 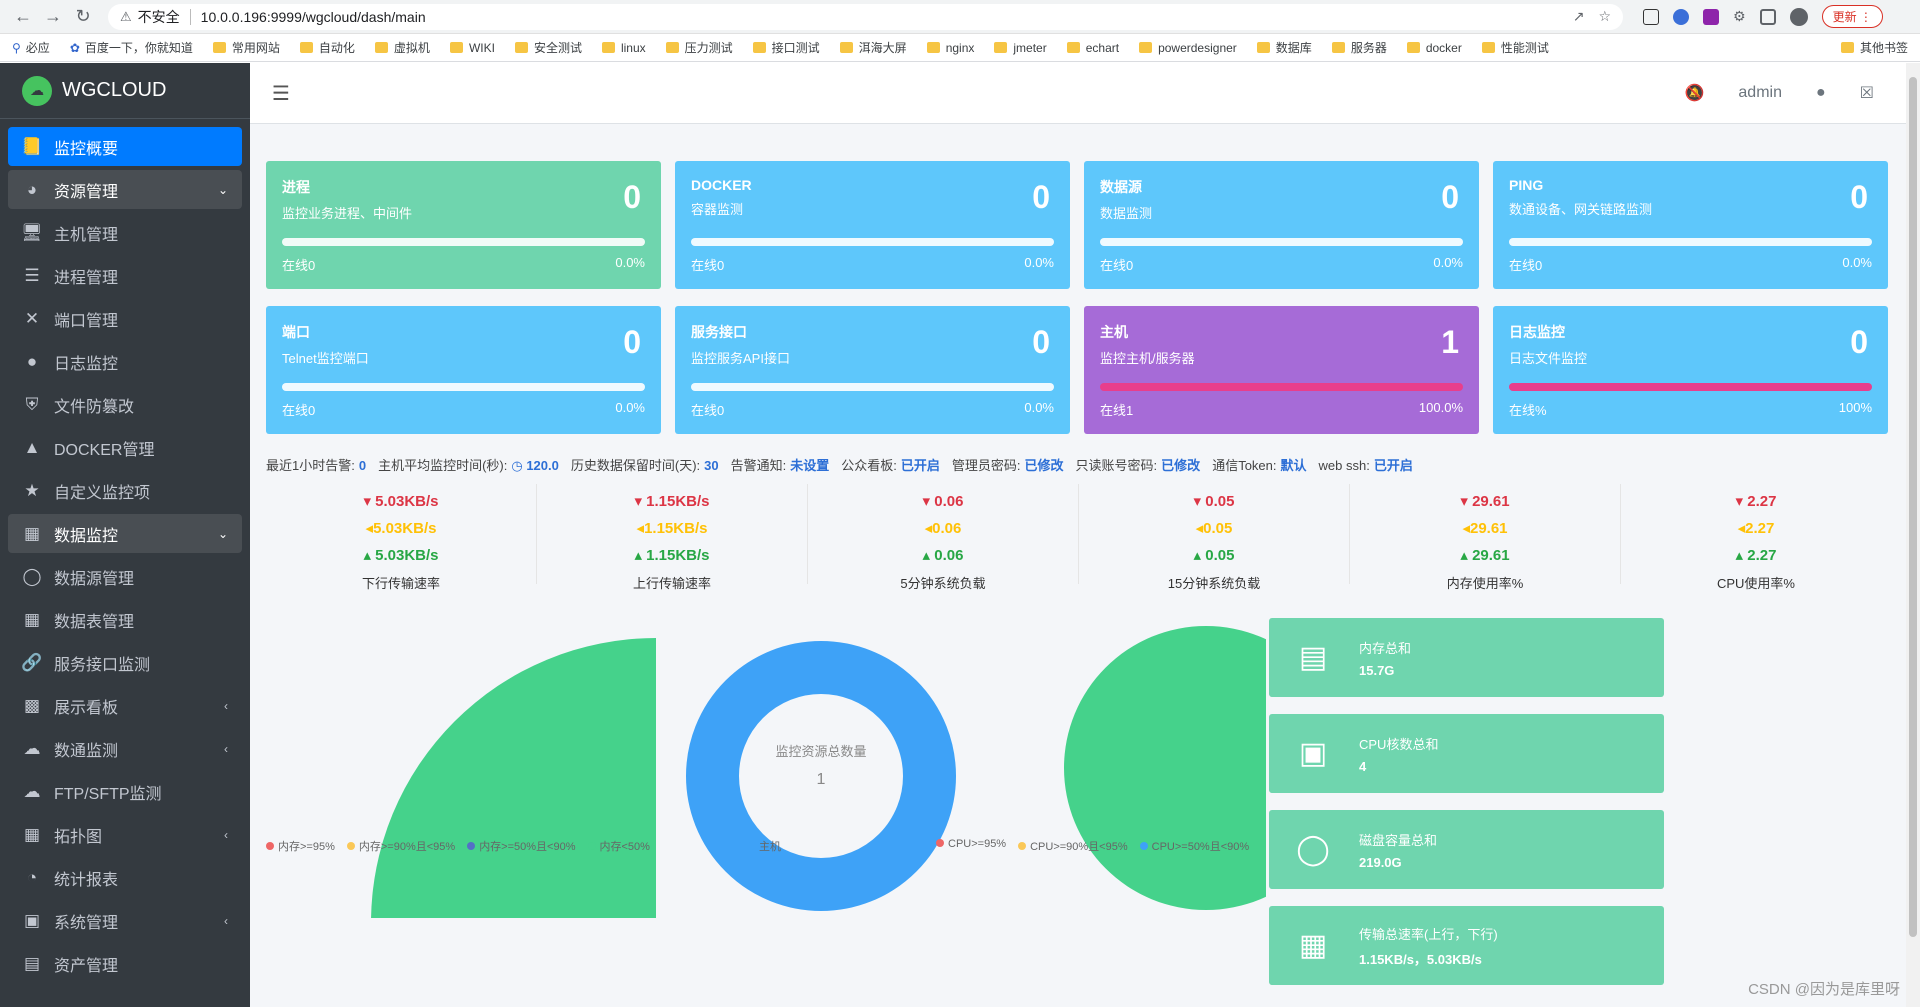 I want to click on notify-value: 未设置, so click(x=810, y=465).